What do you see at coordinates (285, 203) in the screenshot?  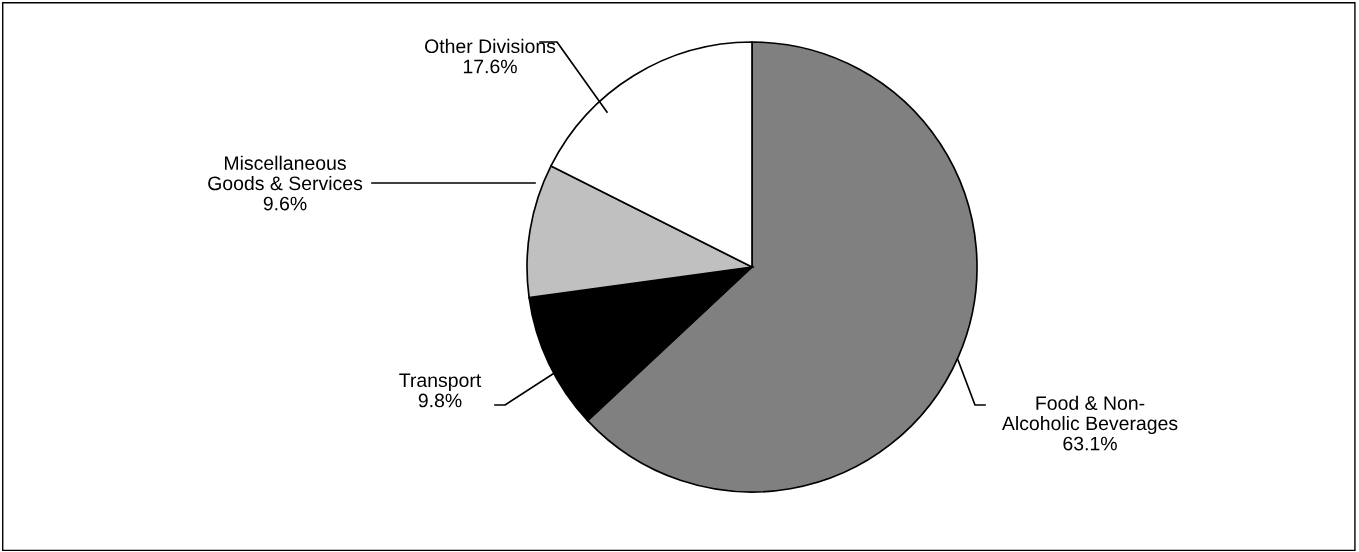 I see `data-label: 9.6%` at bounding box center [285, 203].